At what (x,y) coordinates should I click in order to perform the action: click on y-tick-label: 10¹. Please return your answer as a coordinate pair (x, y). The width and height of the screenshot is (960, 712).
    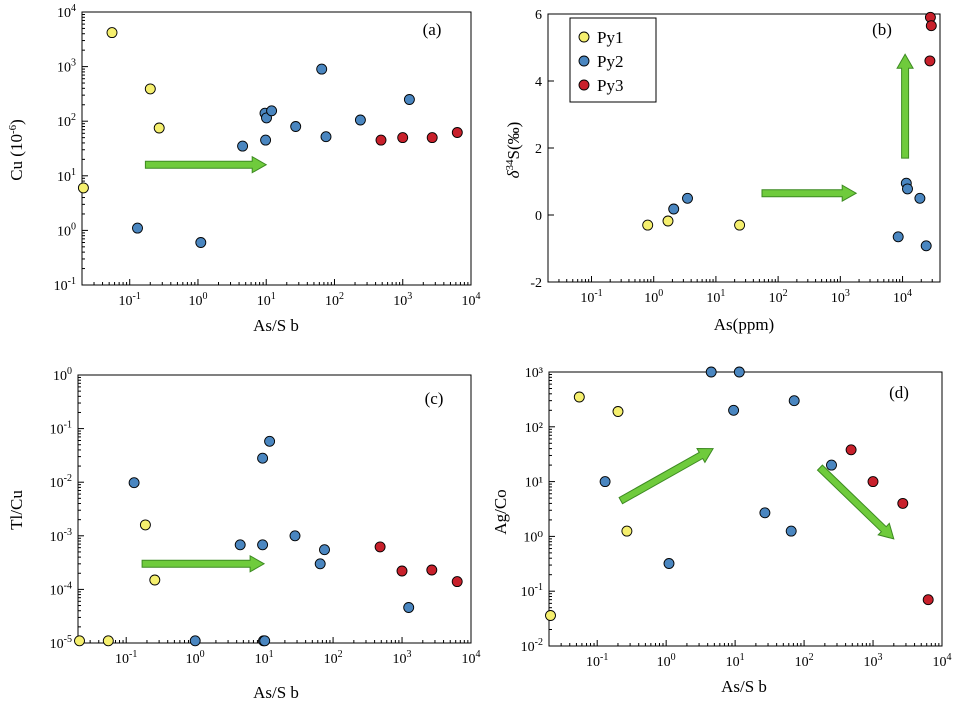
    Looking at the image, I should click on (534, 483).